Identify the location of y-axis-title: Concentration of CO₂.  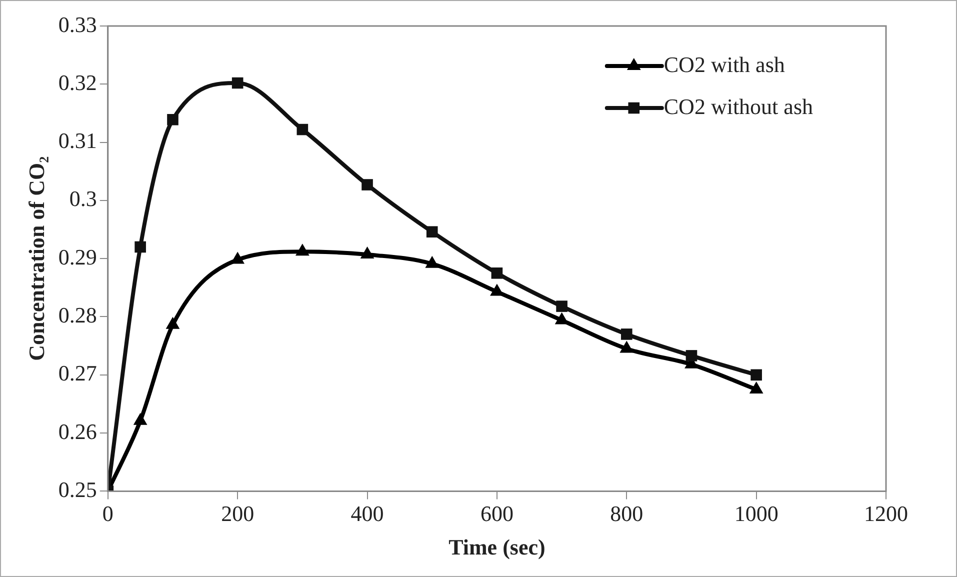
(36, 258).